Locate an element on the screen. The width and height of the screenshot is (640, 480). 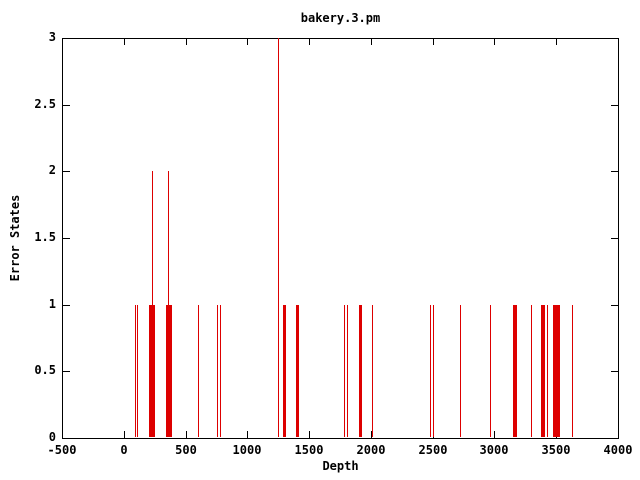
x-tick-label: 4000 is located at coordinates (618, 450).